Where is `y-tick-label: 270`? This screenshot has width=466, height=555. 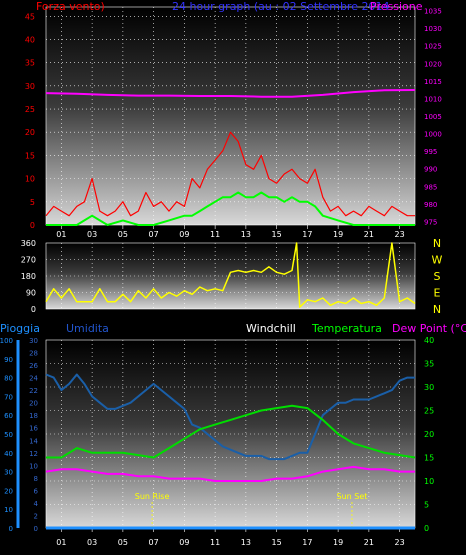
y-tick-label: 270 is located at coordinates (28, 260).